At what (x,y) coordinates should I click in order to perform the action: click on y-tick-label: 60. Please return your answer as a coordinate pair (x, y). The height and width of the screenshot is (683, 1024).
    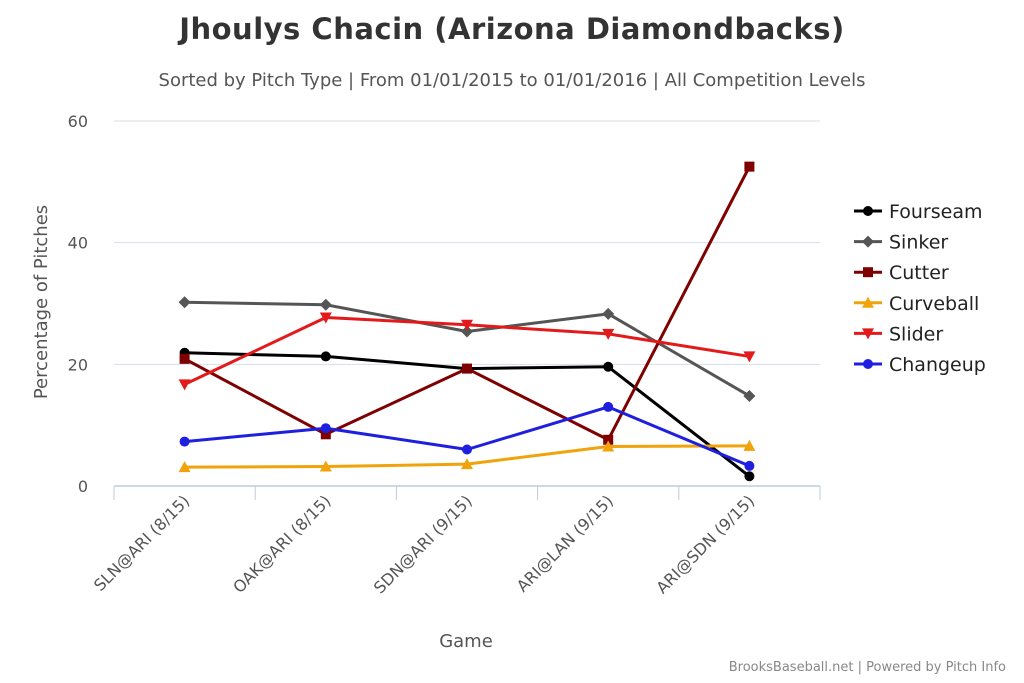
    Looking at the image, I should click on (78, 121).